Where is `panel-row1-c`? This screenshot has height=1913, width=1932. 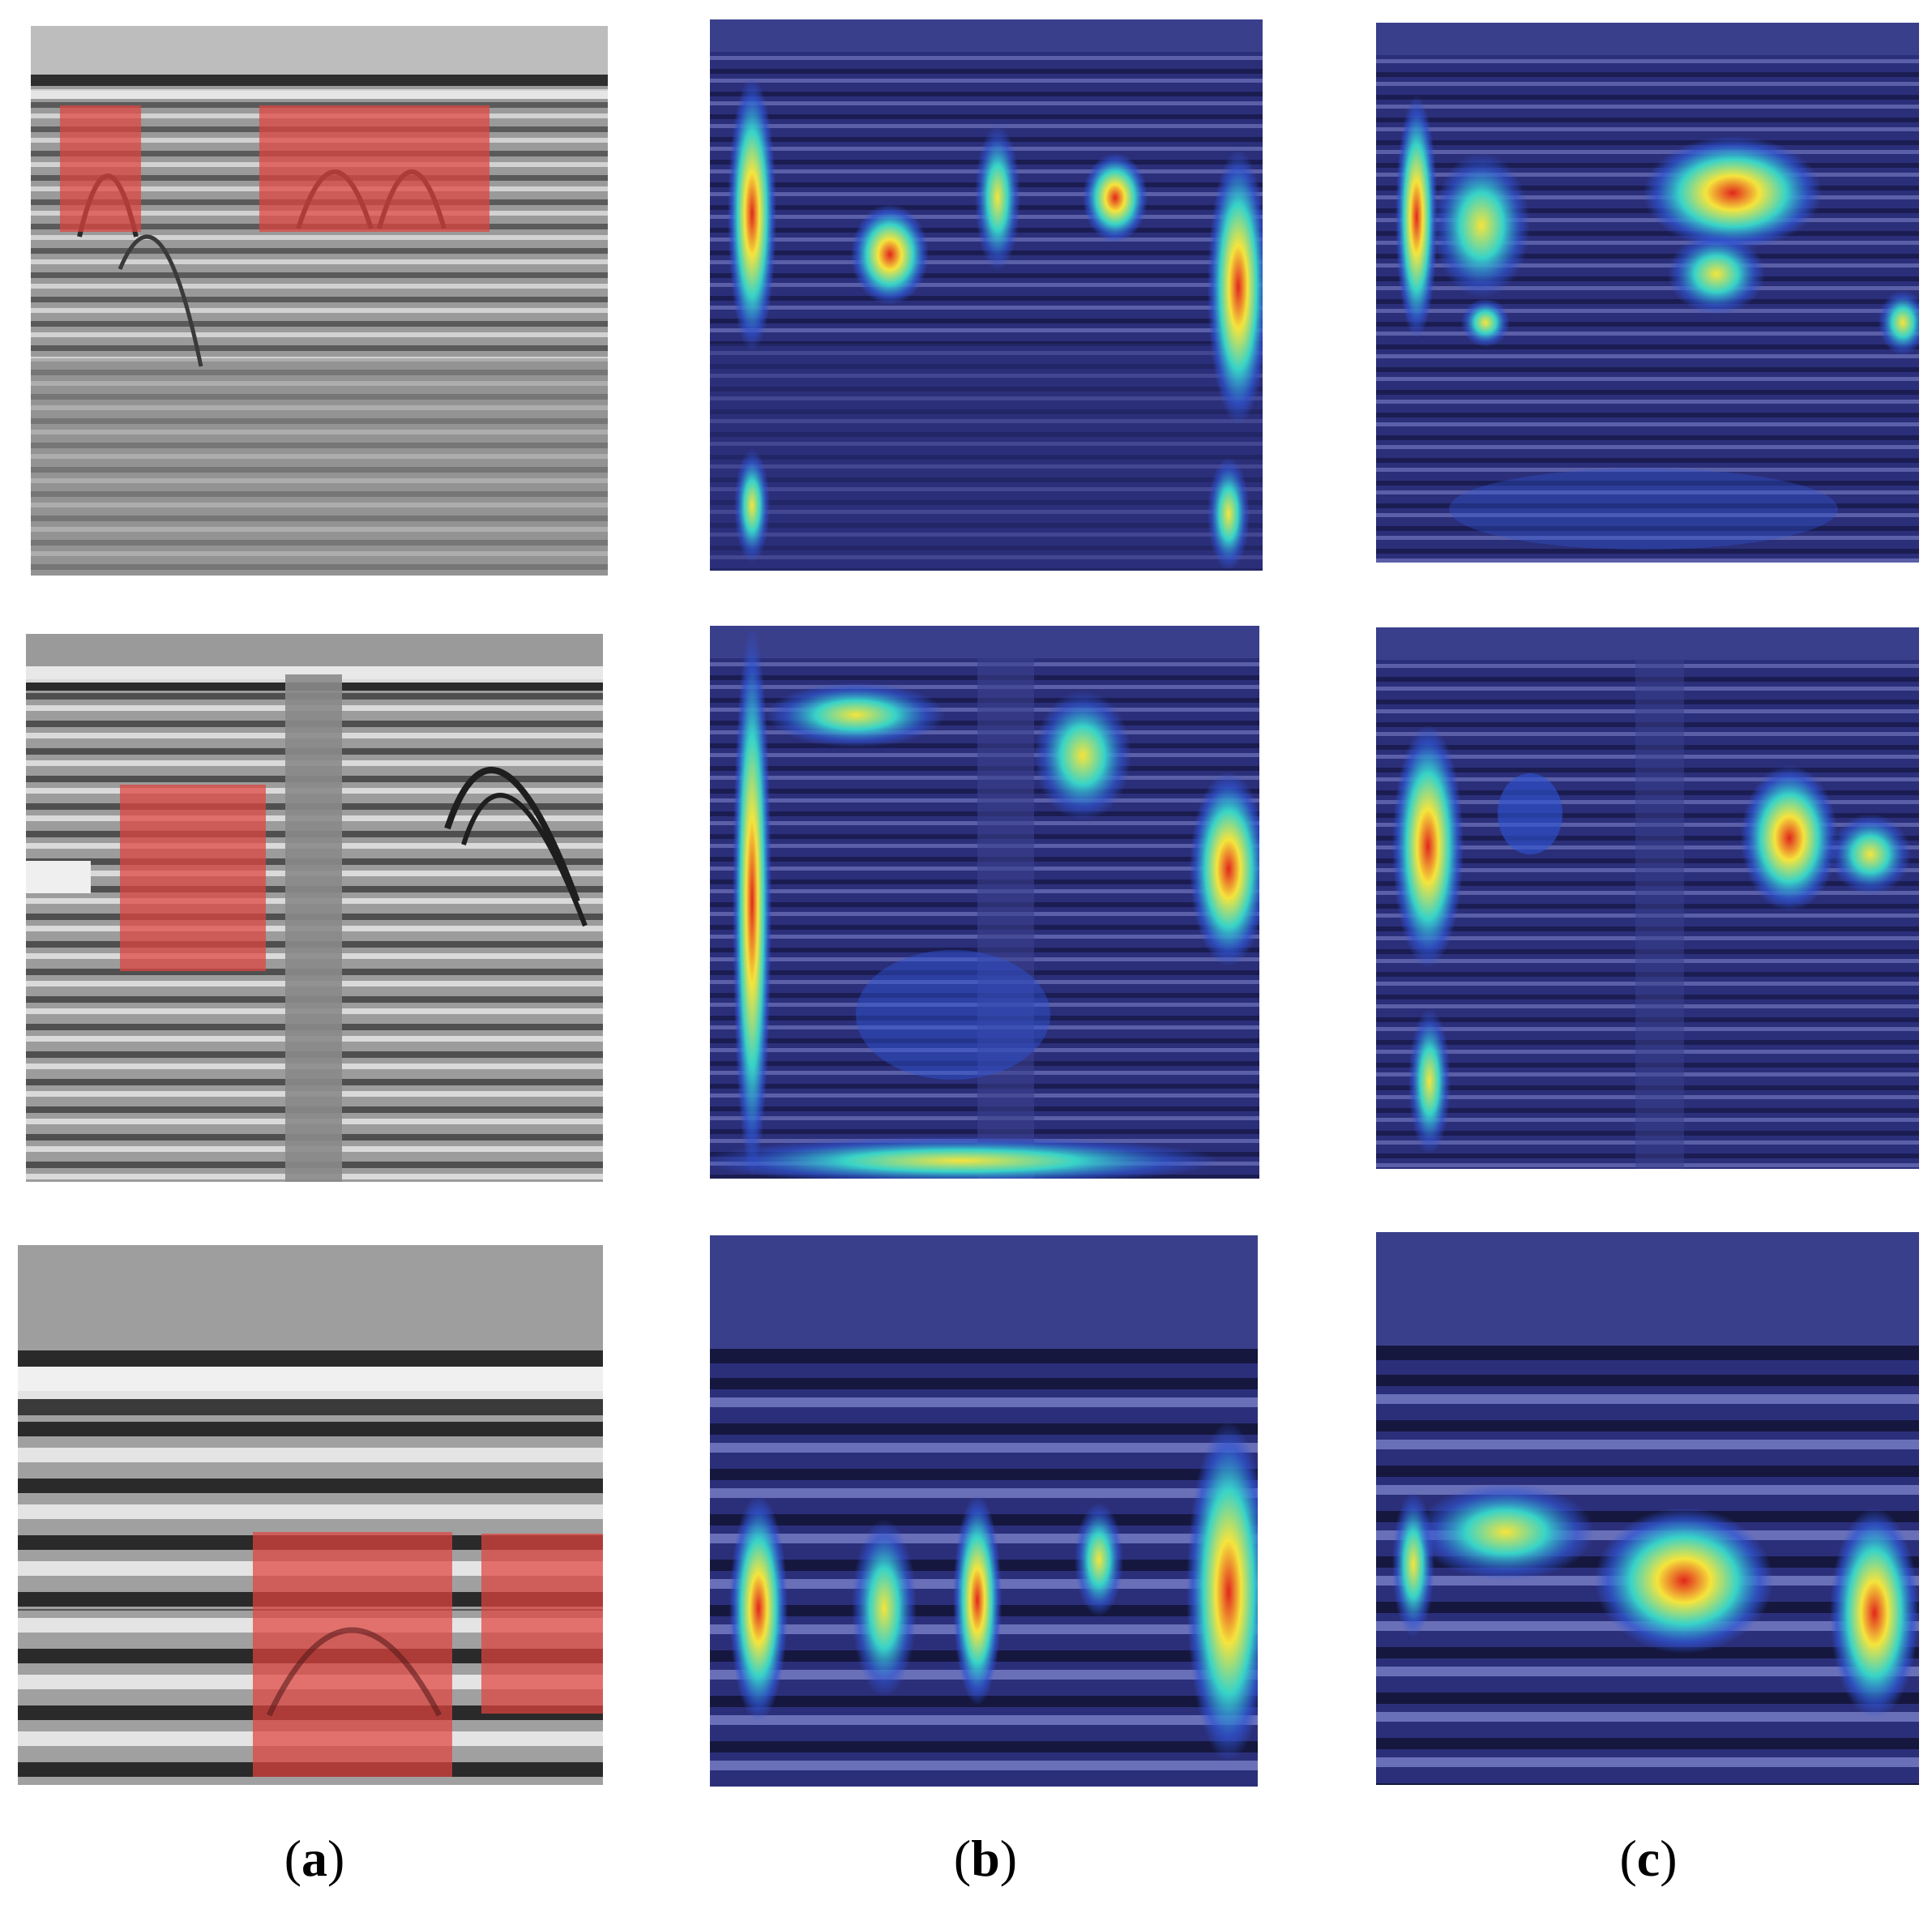
panel-row1-c is located at coordinates (1647, 293).